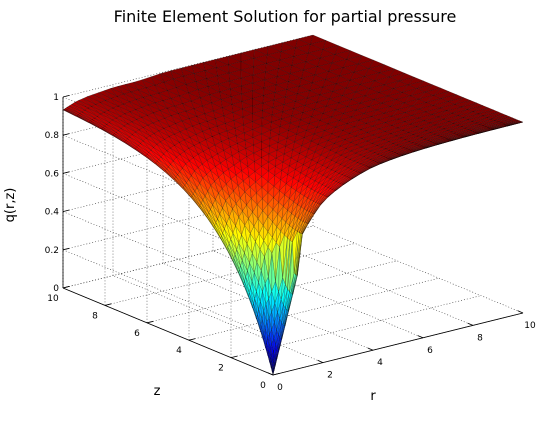 The width and height of the screenshot is (560, 425). What do you see at coordinates (330, 376) in the screenshot?
I see `x-tick-label: 2` at bounding box center [330, 376].